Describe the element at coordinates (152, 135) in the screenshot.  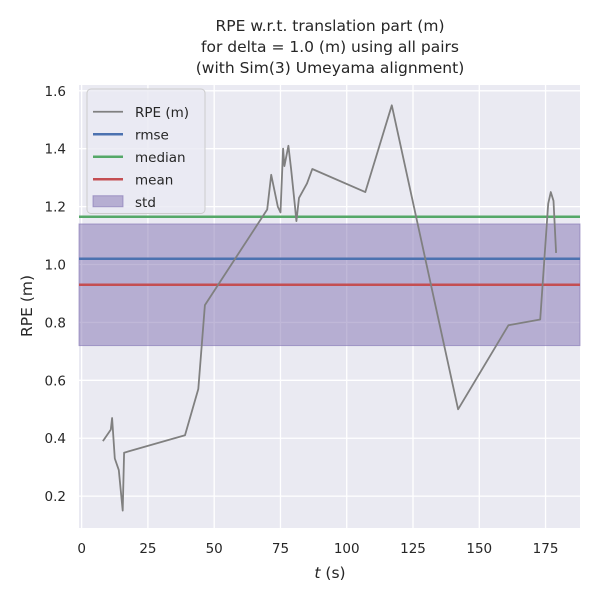
I see `legend-label: rmse` at that location.